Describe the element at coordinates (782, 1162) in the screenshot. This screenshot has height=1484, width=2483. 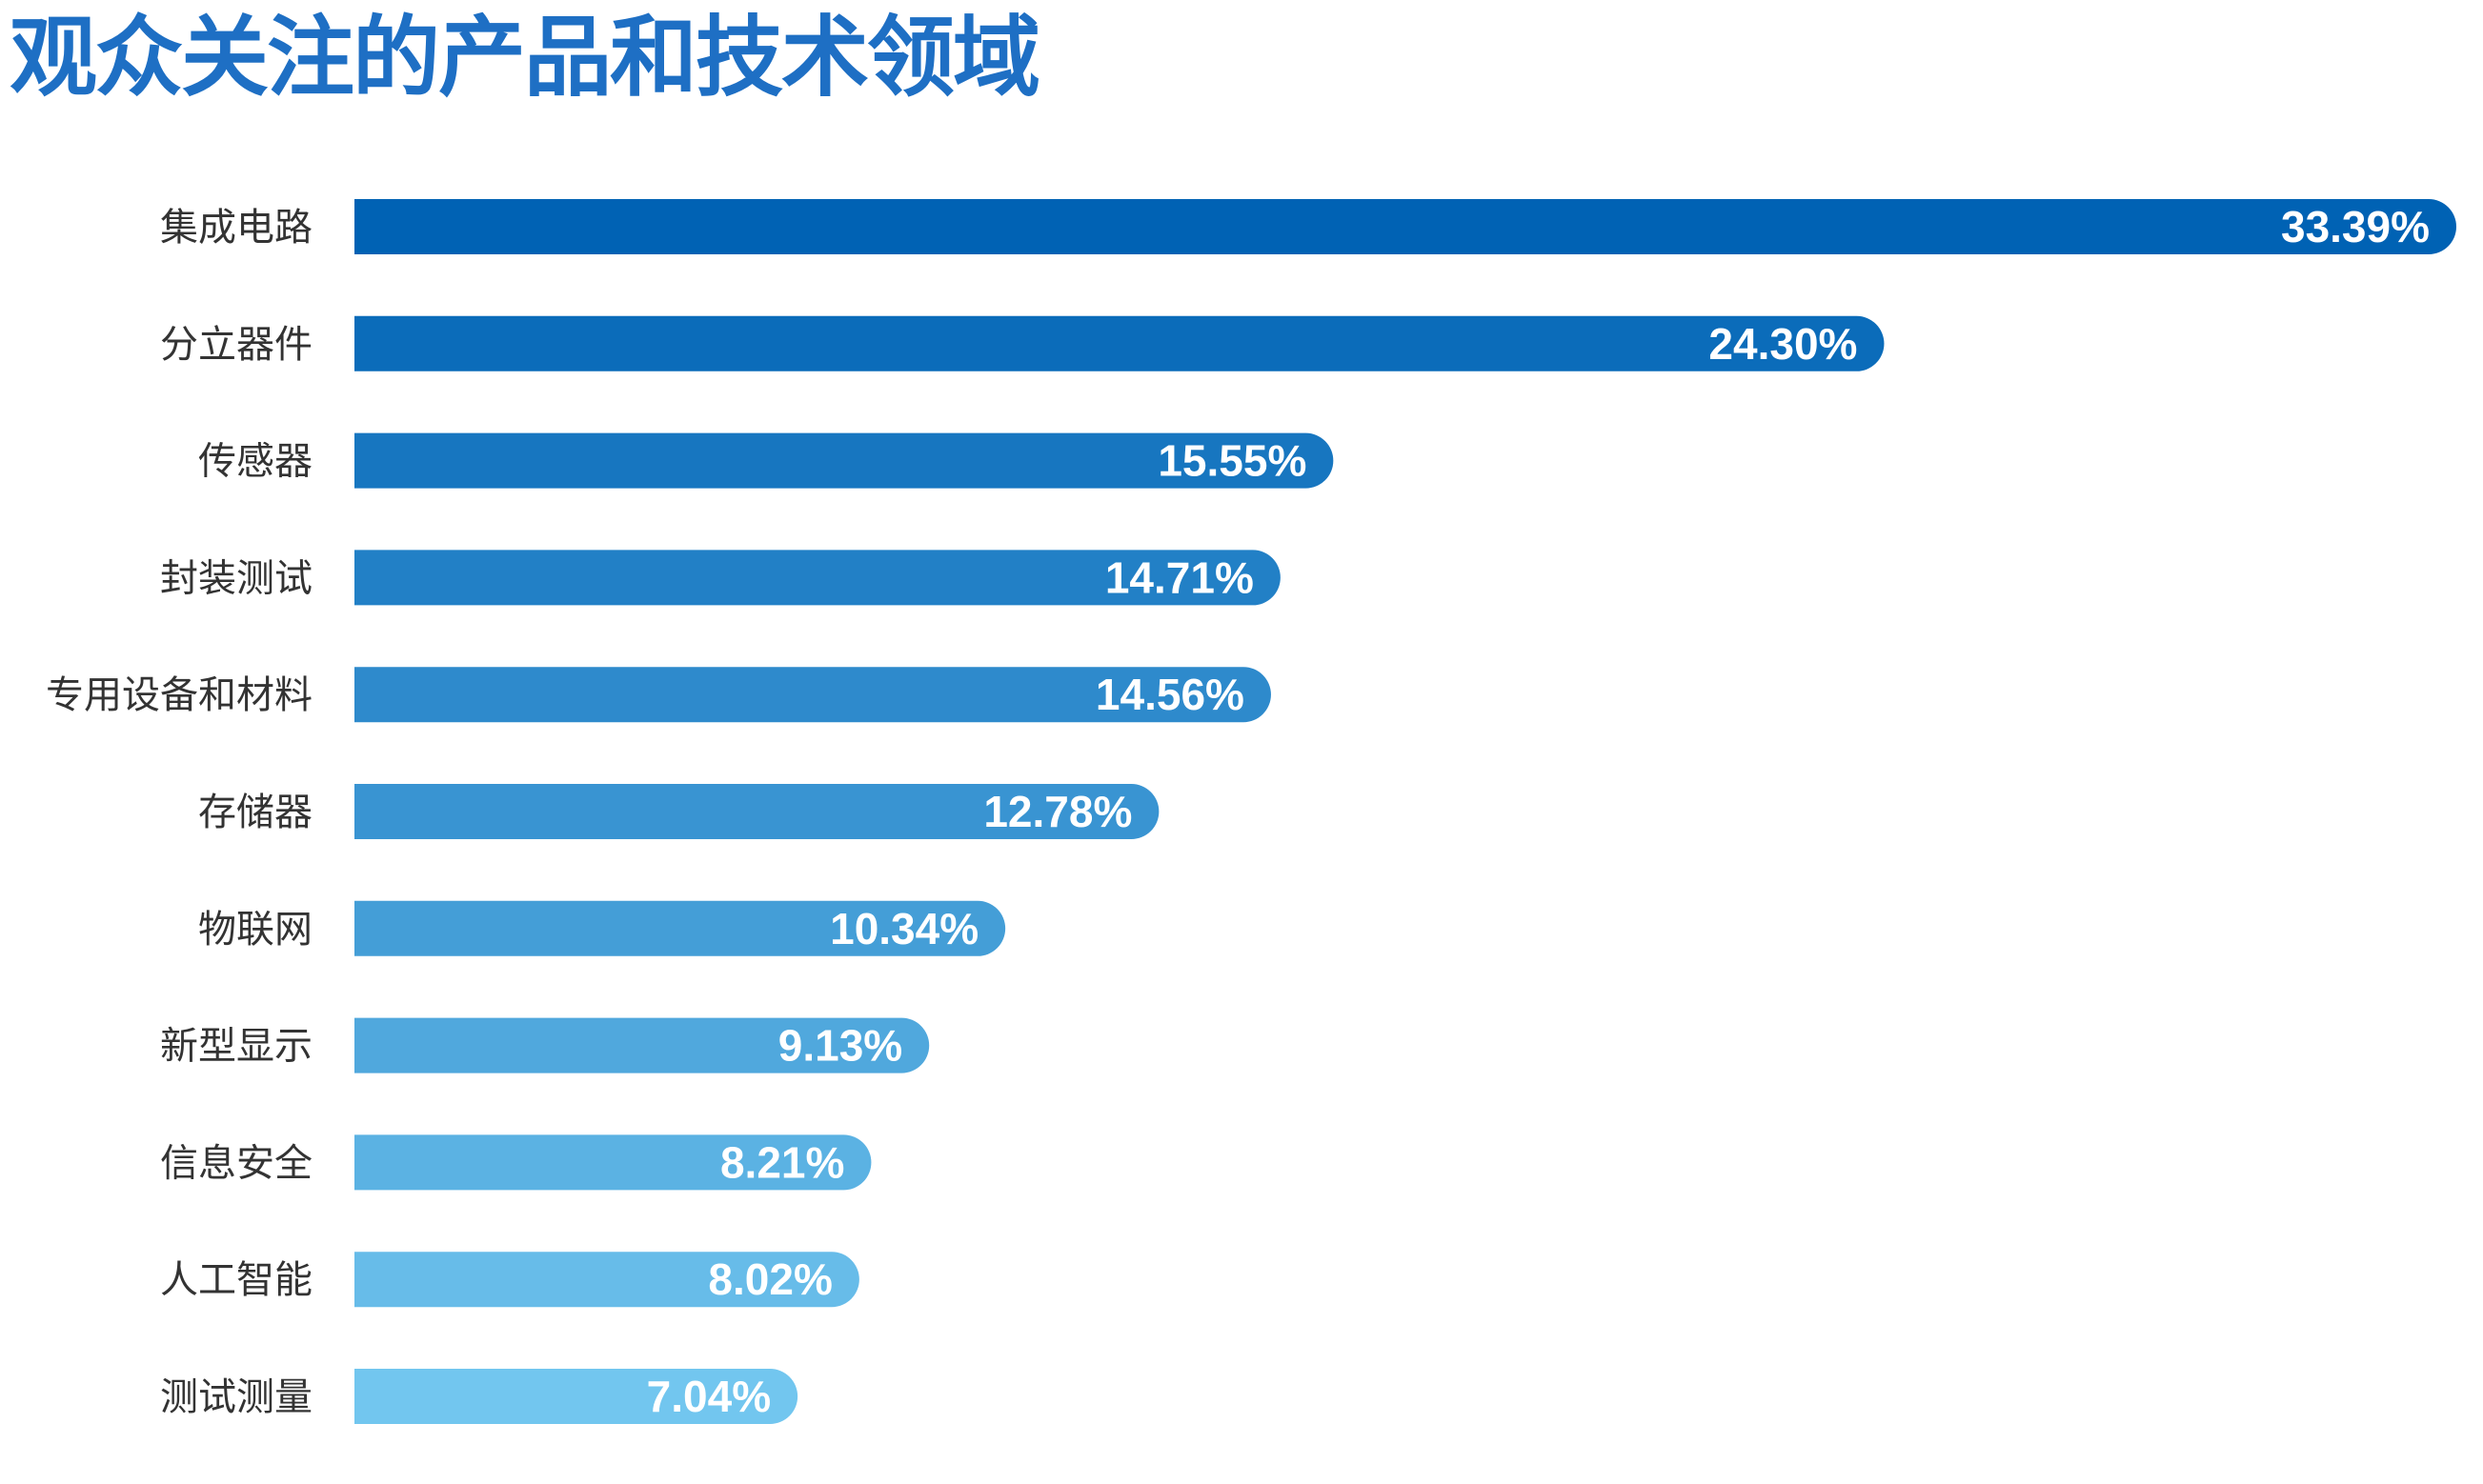
I see `value-label: 8.21%` at that location.